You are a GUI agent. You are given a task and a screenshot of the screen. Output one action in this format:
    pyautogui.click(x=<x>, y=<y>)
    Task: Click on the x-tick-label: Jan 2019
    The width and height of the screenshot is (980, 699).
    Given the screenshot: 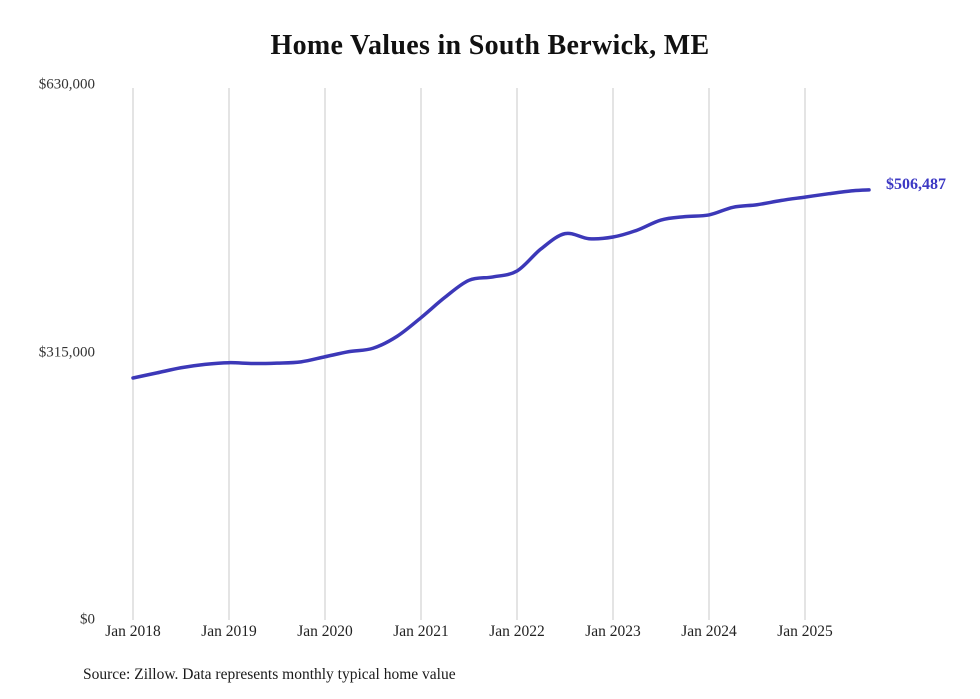 What is the action you would take?
    pyautogui.click(x=229, y=631)
    